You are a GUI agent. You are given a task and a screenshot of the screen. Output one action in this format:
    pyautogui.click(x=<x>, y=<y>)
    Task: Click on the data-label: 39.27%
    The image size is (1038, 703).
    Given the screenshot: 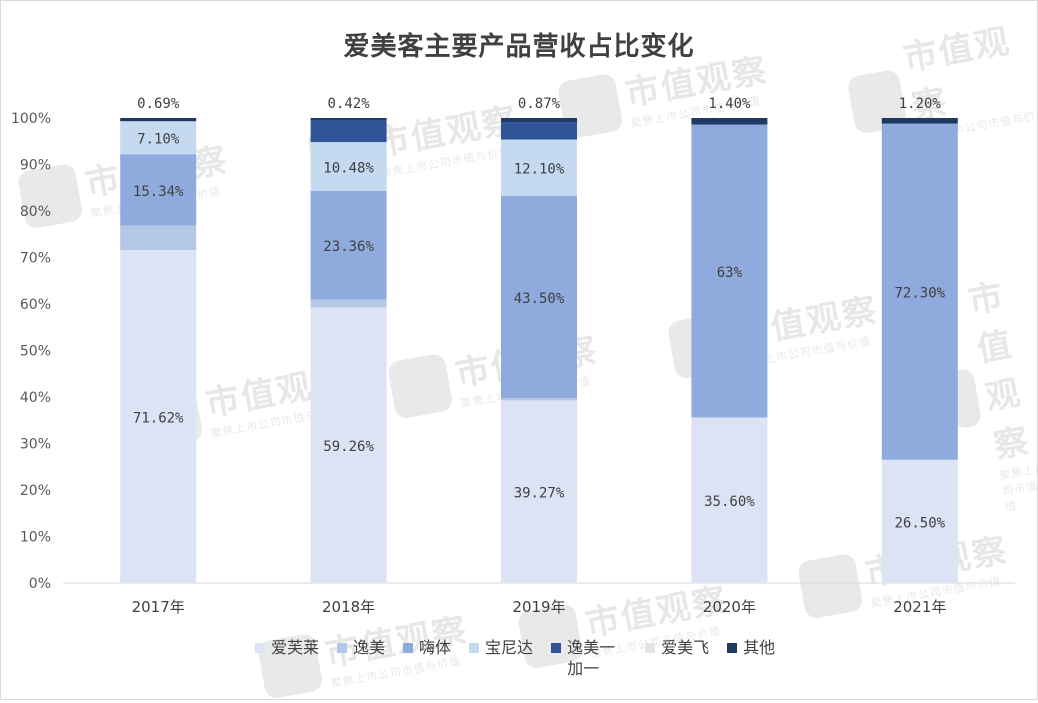 What is the action you would take?
    pyautogui.click(x=539, y=494)
    